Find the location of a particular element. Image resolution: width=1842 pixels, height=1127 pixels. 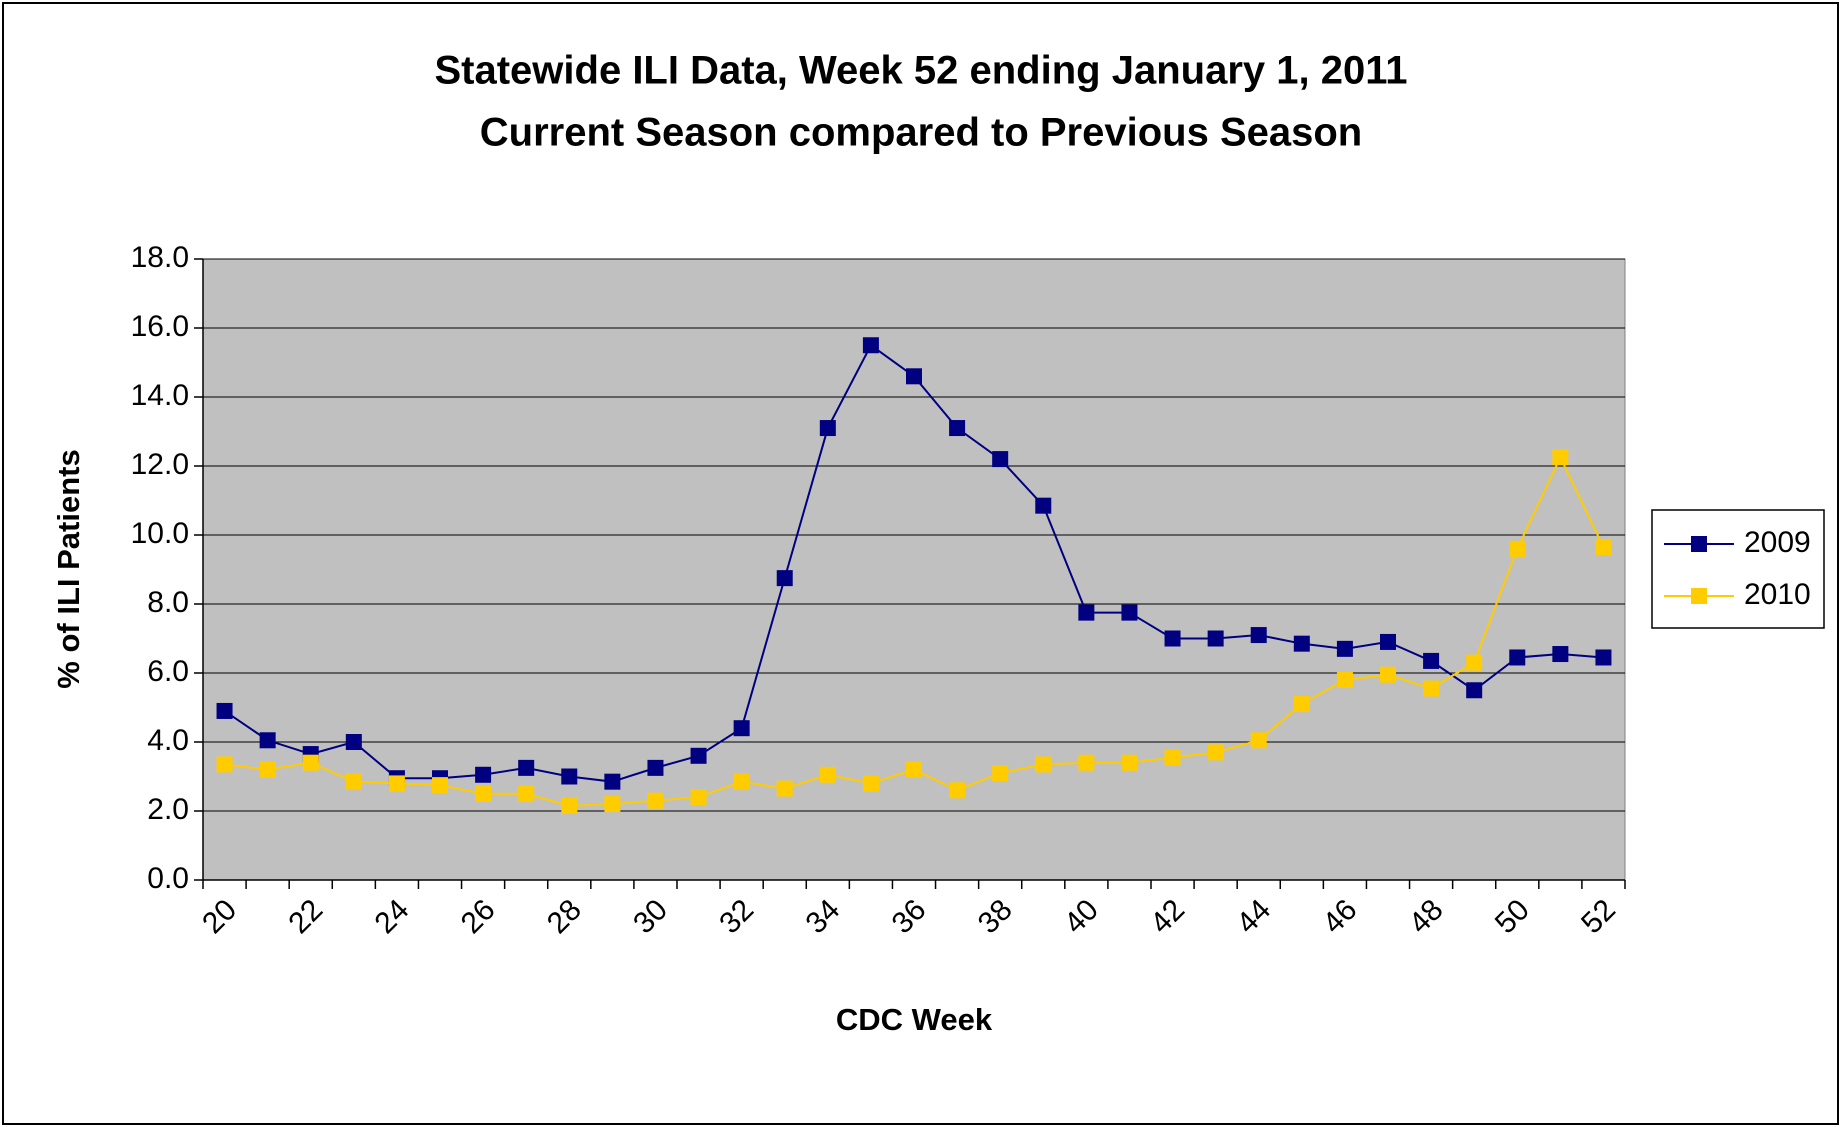

y-tick-label: 14.0 is located at coordinates (160, 395).